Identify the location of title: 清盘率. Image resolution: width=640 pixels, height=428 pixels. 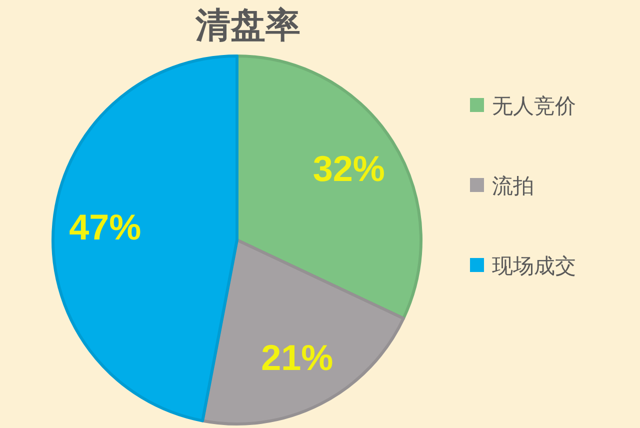
(248, 26).